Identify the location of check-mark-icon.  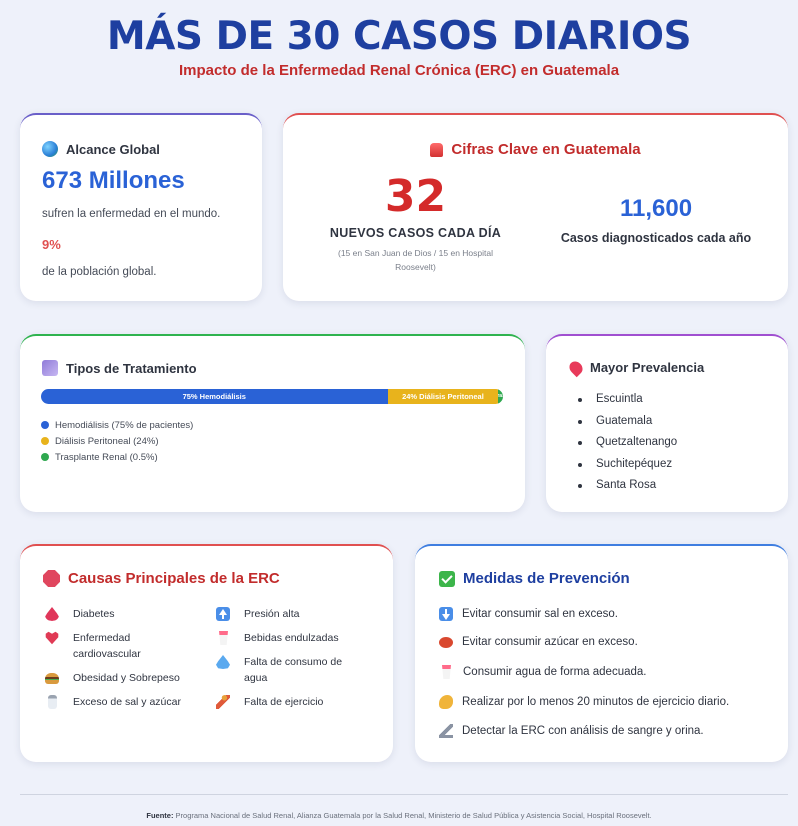
(447, 578).